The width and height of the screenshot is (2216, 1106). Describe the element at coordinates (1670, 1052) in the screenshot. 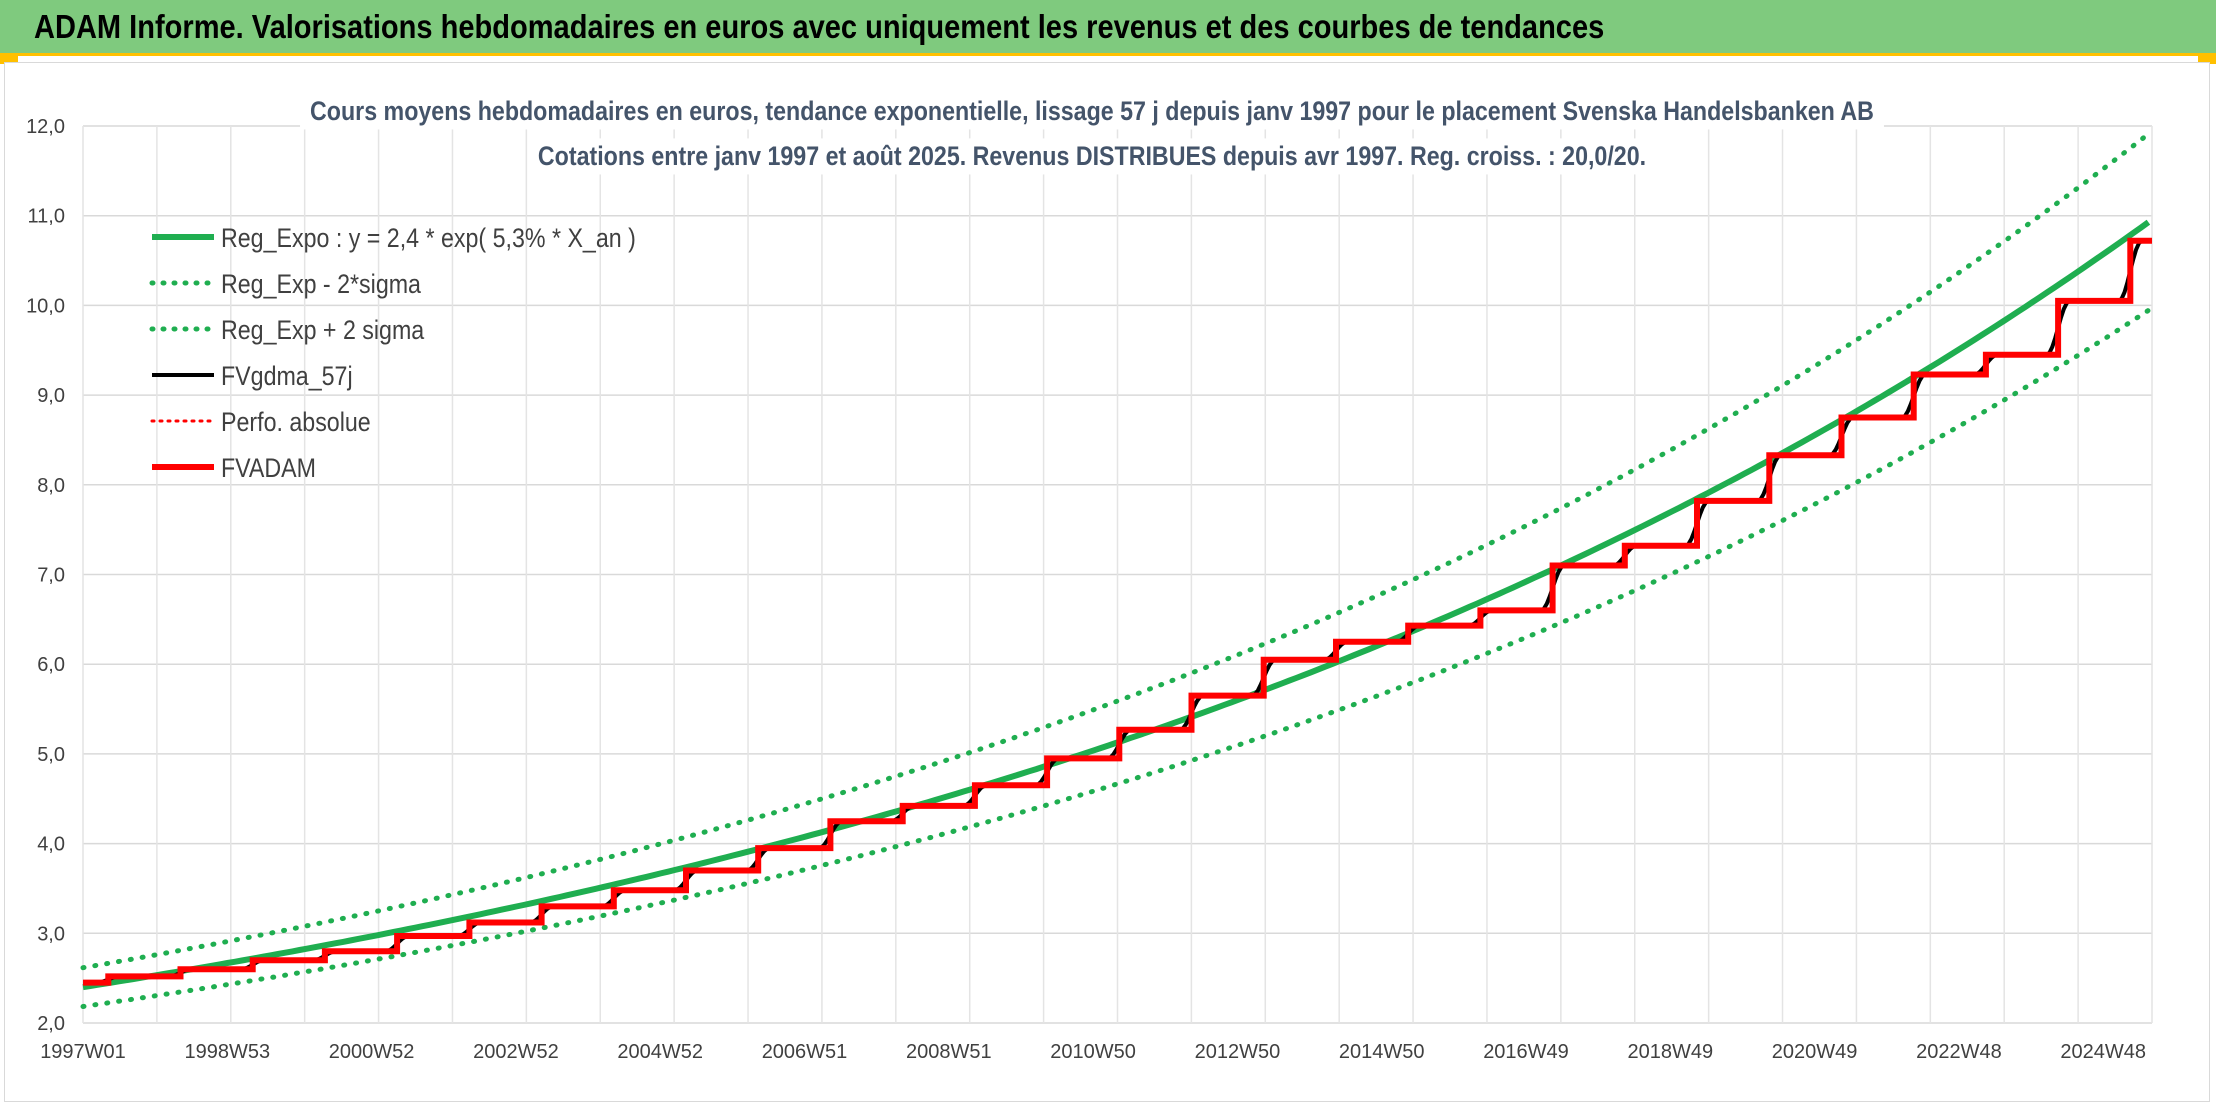

I see `x-tick-label: 2018W49` at that location.